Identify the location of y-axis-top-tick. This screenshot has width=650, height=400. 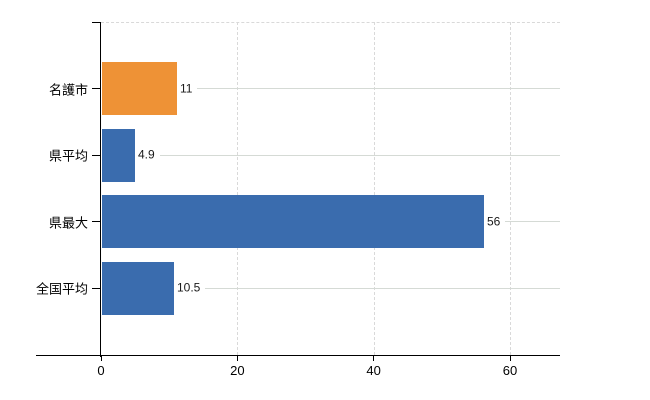
(96, 22).